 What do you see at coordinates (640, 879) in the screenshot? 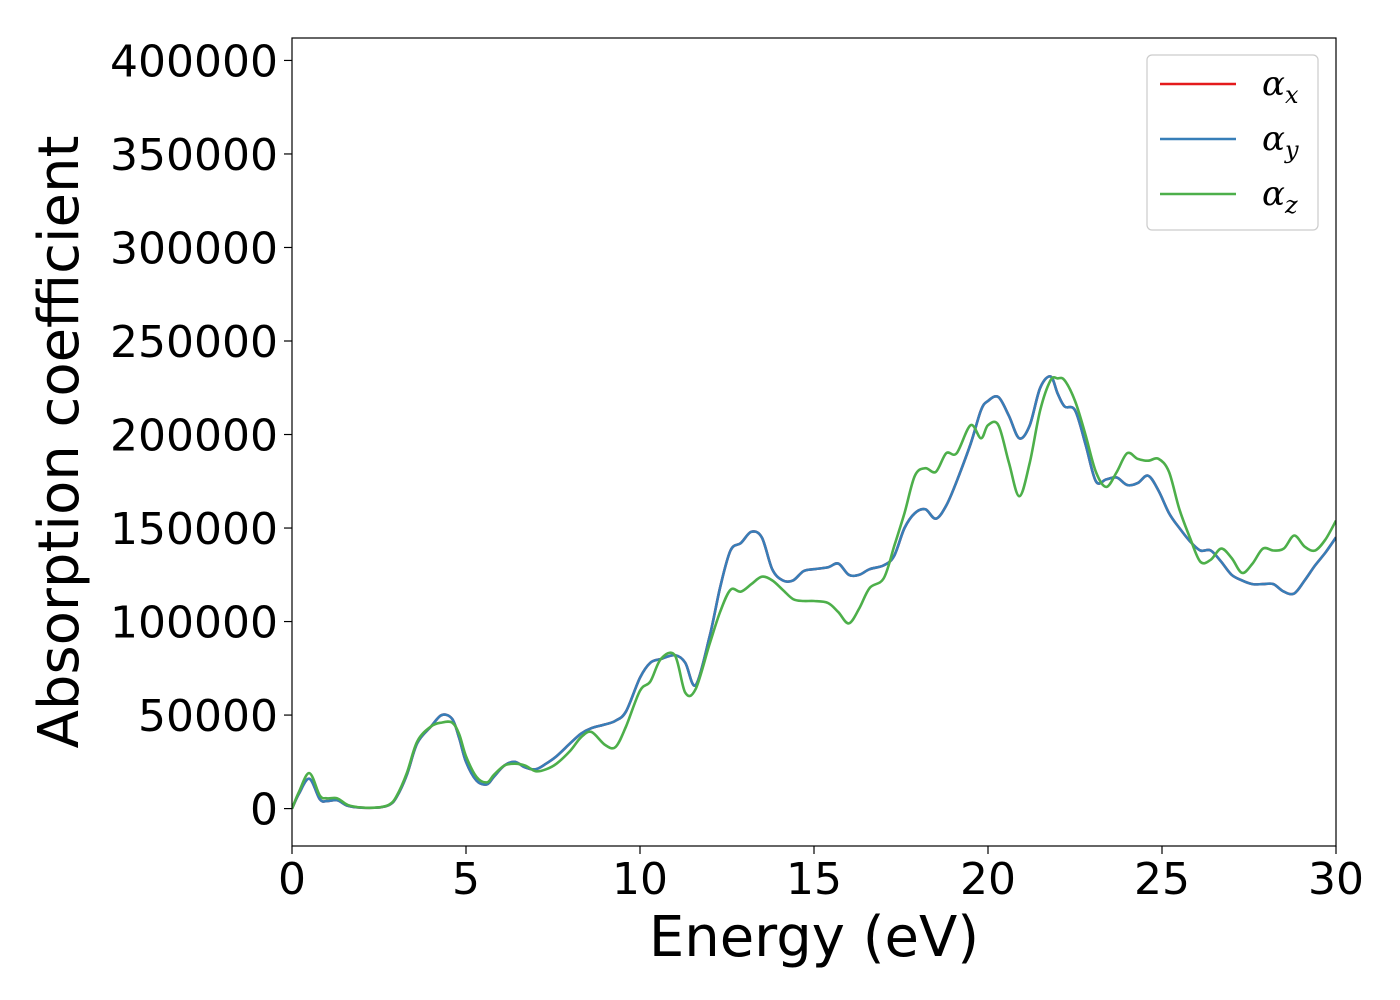
I see `x-tick-label: 10` at bounding box center [640, 879].